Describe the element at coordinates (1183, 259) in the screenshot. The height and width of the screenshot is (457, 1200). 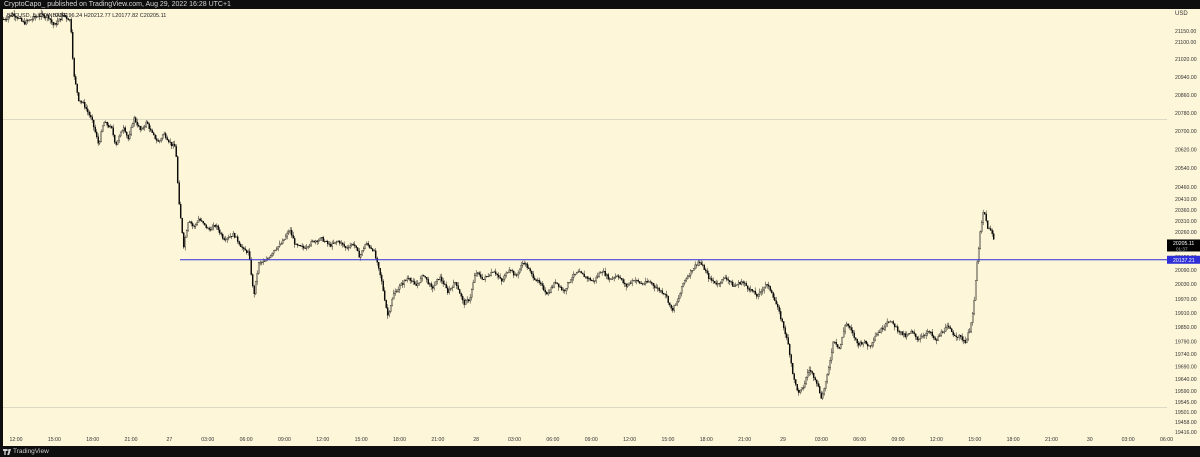
I see `support-level-tag-bg` at that location.